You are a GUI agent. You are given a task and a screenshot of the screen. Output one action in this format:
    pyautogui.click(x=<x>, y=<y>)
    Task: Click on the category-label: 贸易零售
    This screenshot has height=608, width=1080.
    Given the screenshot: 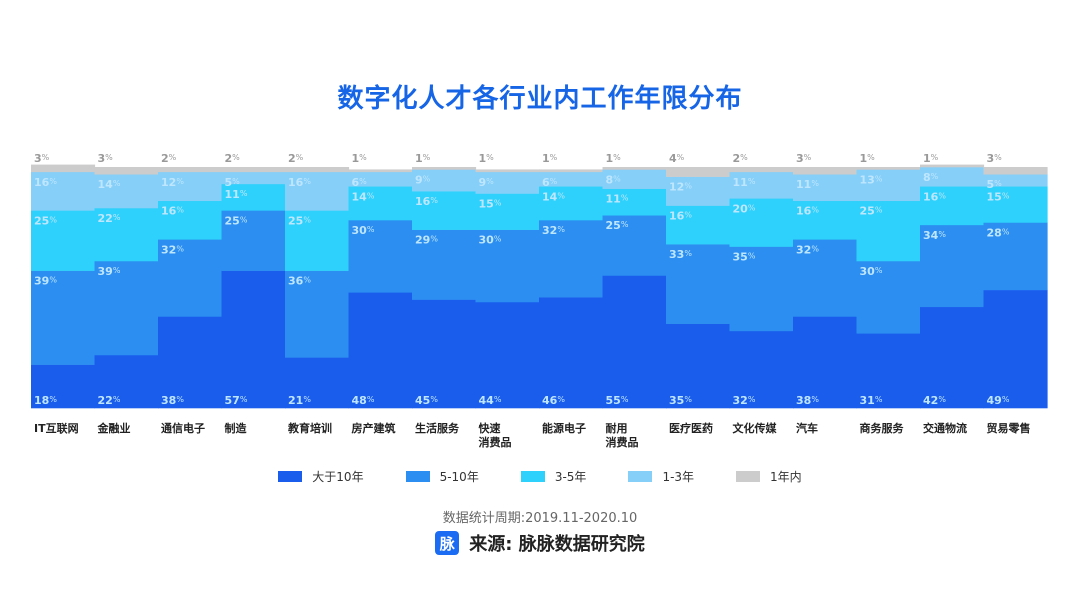 What is the action you would take?
    pyautogui.click(x=1009, y=428)
    